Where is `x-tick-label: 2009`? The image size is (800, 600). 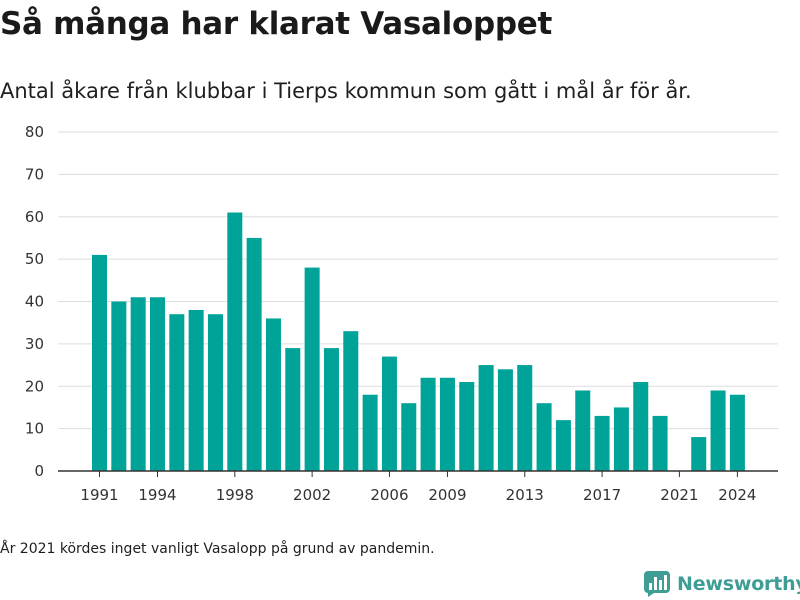 x-tick-label: 2009 is located at coordinates (447, 495).